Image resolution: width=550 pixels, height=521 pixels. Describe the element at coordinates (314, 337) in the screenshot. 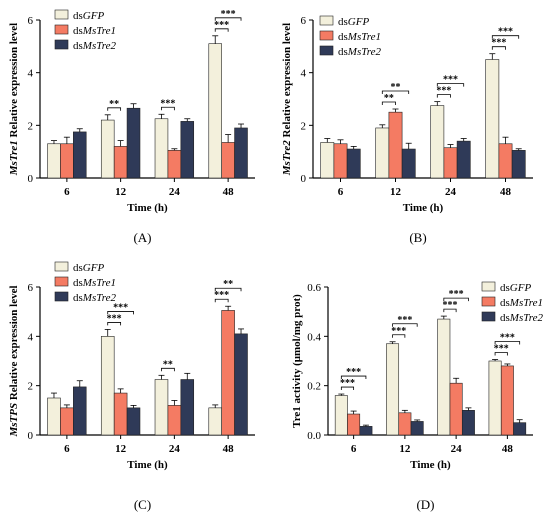

I see `y-tick-label: 0.4` at that location.